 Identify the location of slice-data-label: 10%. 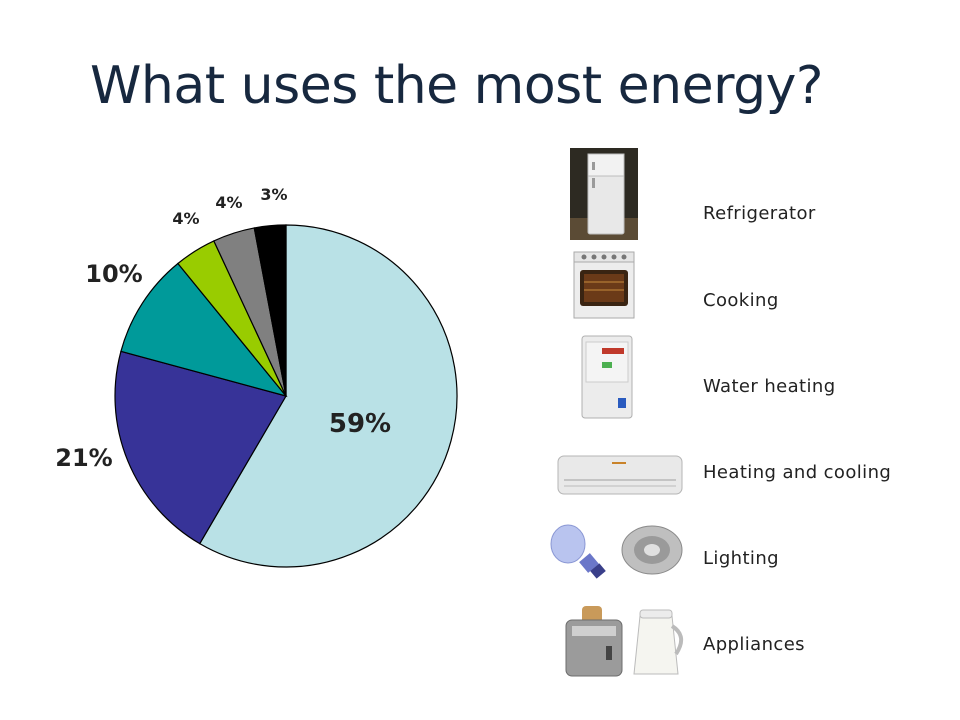
(113, 274).